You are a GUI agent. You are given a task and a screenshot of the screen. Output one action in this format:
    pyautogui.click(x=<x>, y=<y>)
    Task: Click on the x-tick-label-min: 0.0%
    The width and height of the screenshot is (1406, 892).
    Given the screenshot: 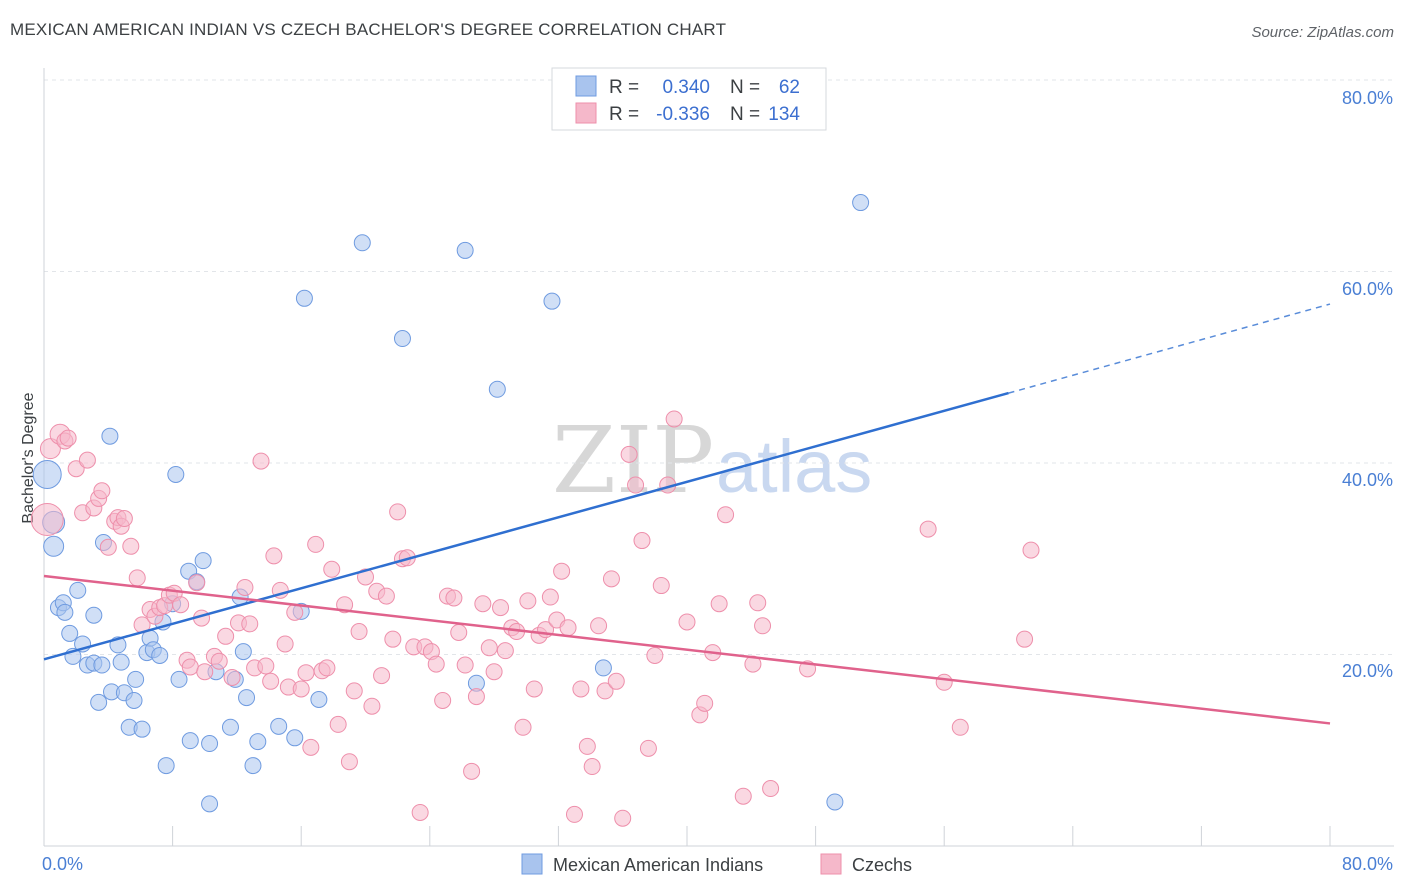 What is the action you would take?
    pyautogui.click(x=62, y=864)
    